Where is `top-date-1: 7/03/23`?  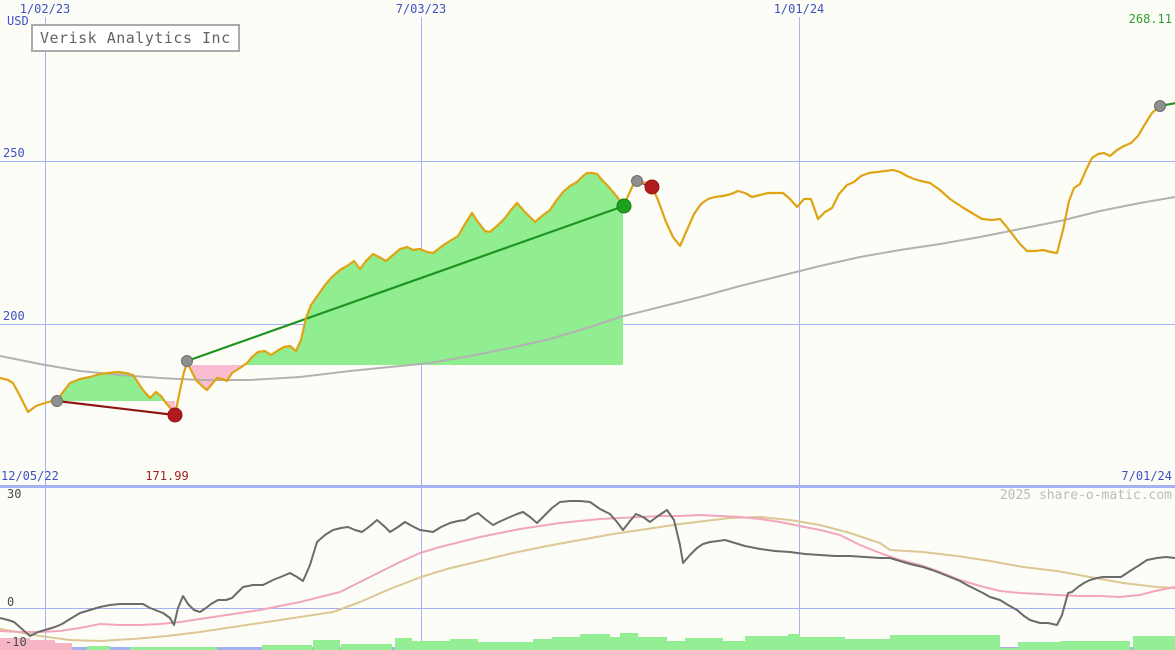 top-date-1: 7/03/23 is located at coordinates (421, 9).